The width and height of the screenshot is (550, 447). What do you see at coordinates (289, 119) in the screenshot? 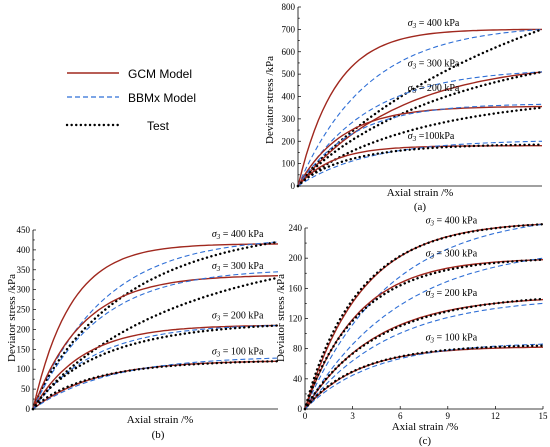
I see `panel-a-ytick-label: 300` at bounding box center [289, 119].